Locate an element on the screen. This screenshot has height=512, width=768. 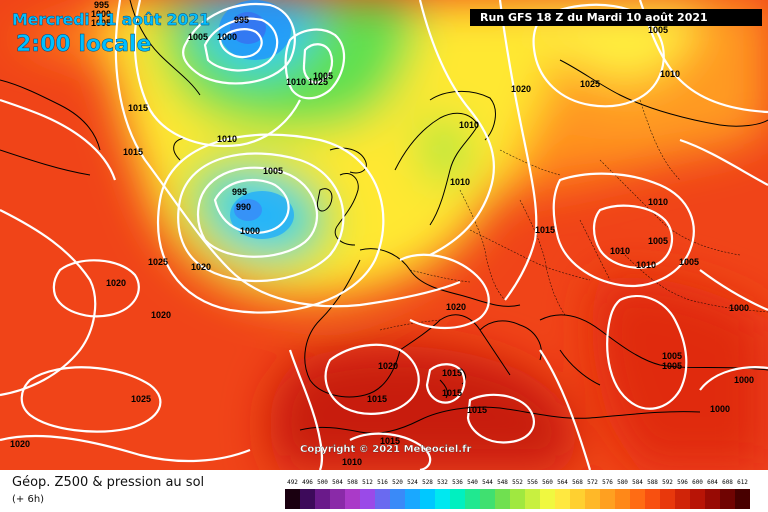
scale-label: 564 is located at coordinates (562, 482).